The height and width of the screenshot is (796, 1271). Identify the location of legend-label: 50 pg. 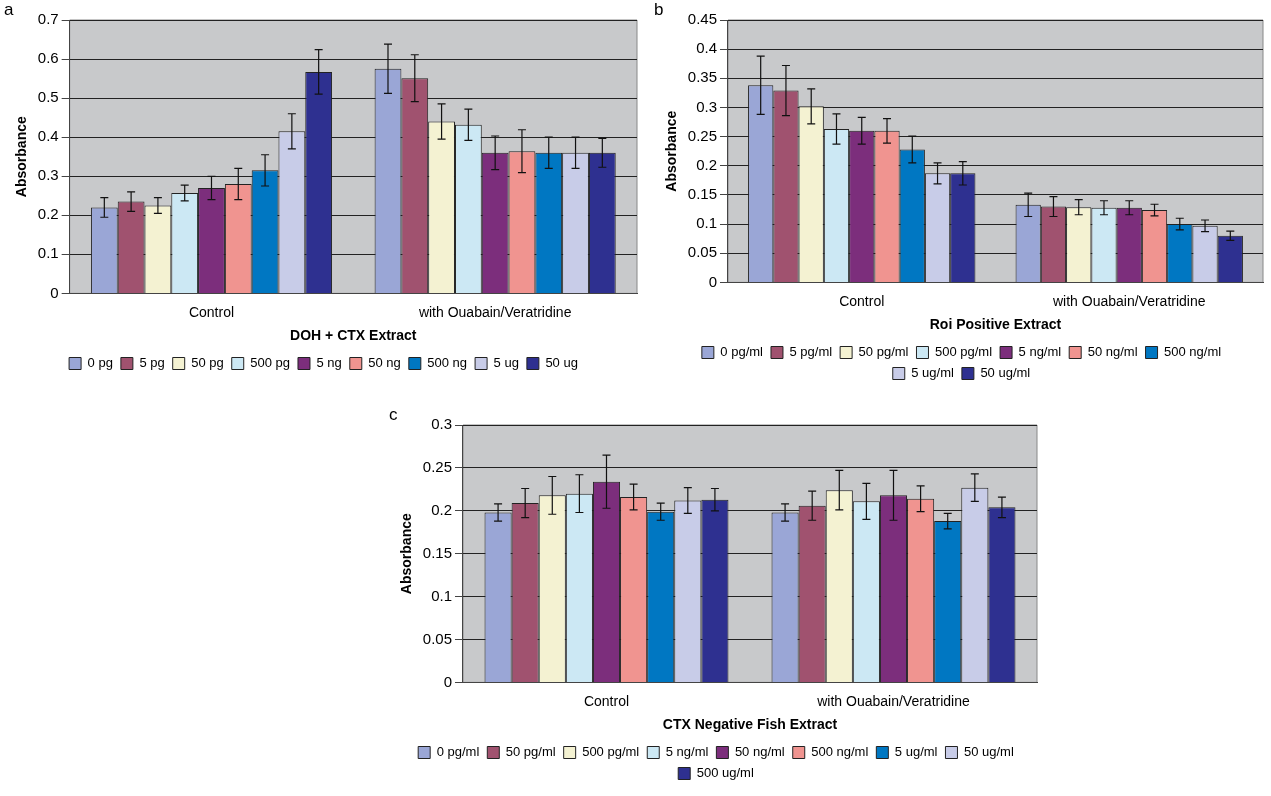
(207, 363).